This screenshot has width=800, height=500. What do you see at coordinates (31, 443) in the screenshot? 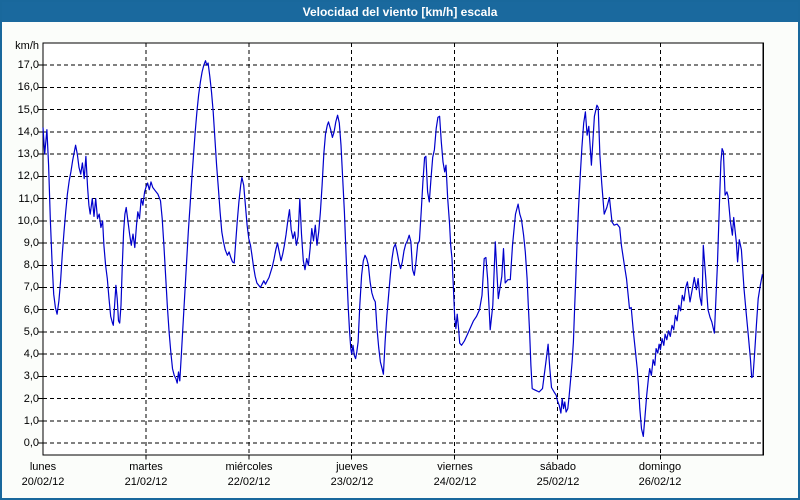
I see `y-tick-label: 0,0` at bounding box center [31, 443].